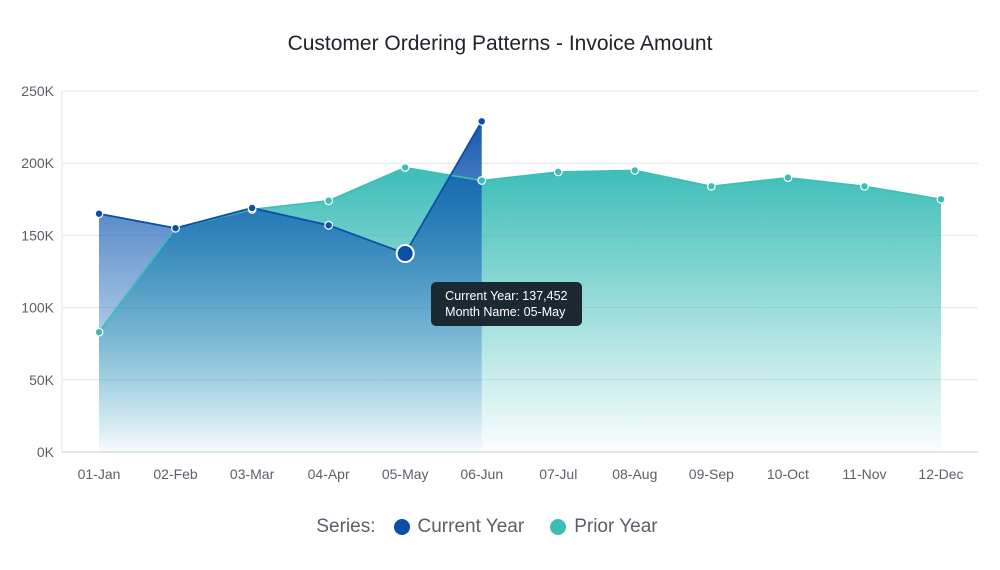  Describe the element at coordinates (290, 187) in the screenshot. I see `line-current-year` at that location.